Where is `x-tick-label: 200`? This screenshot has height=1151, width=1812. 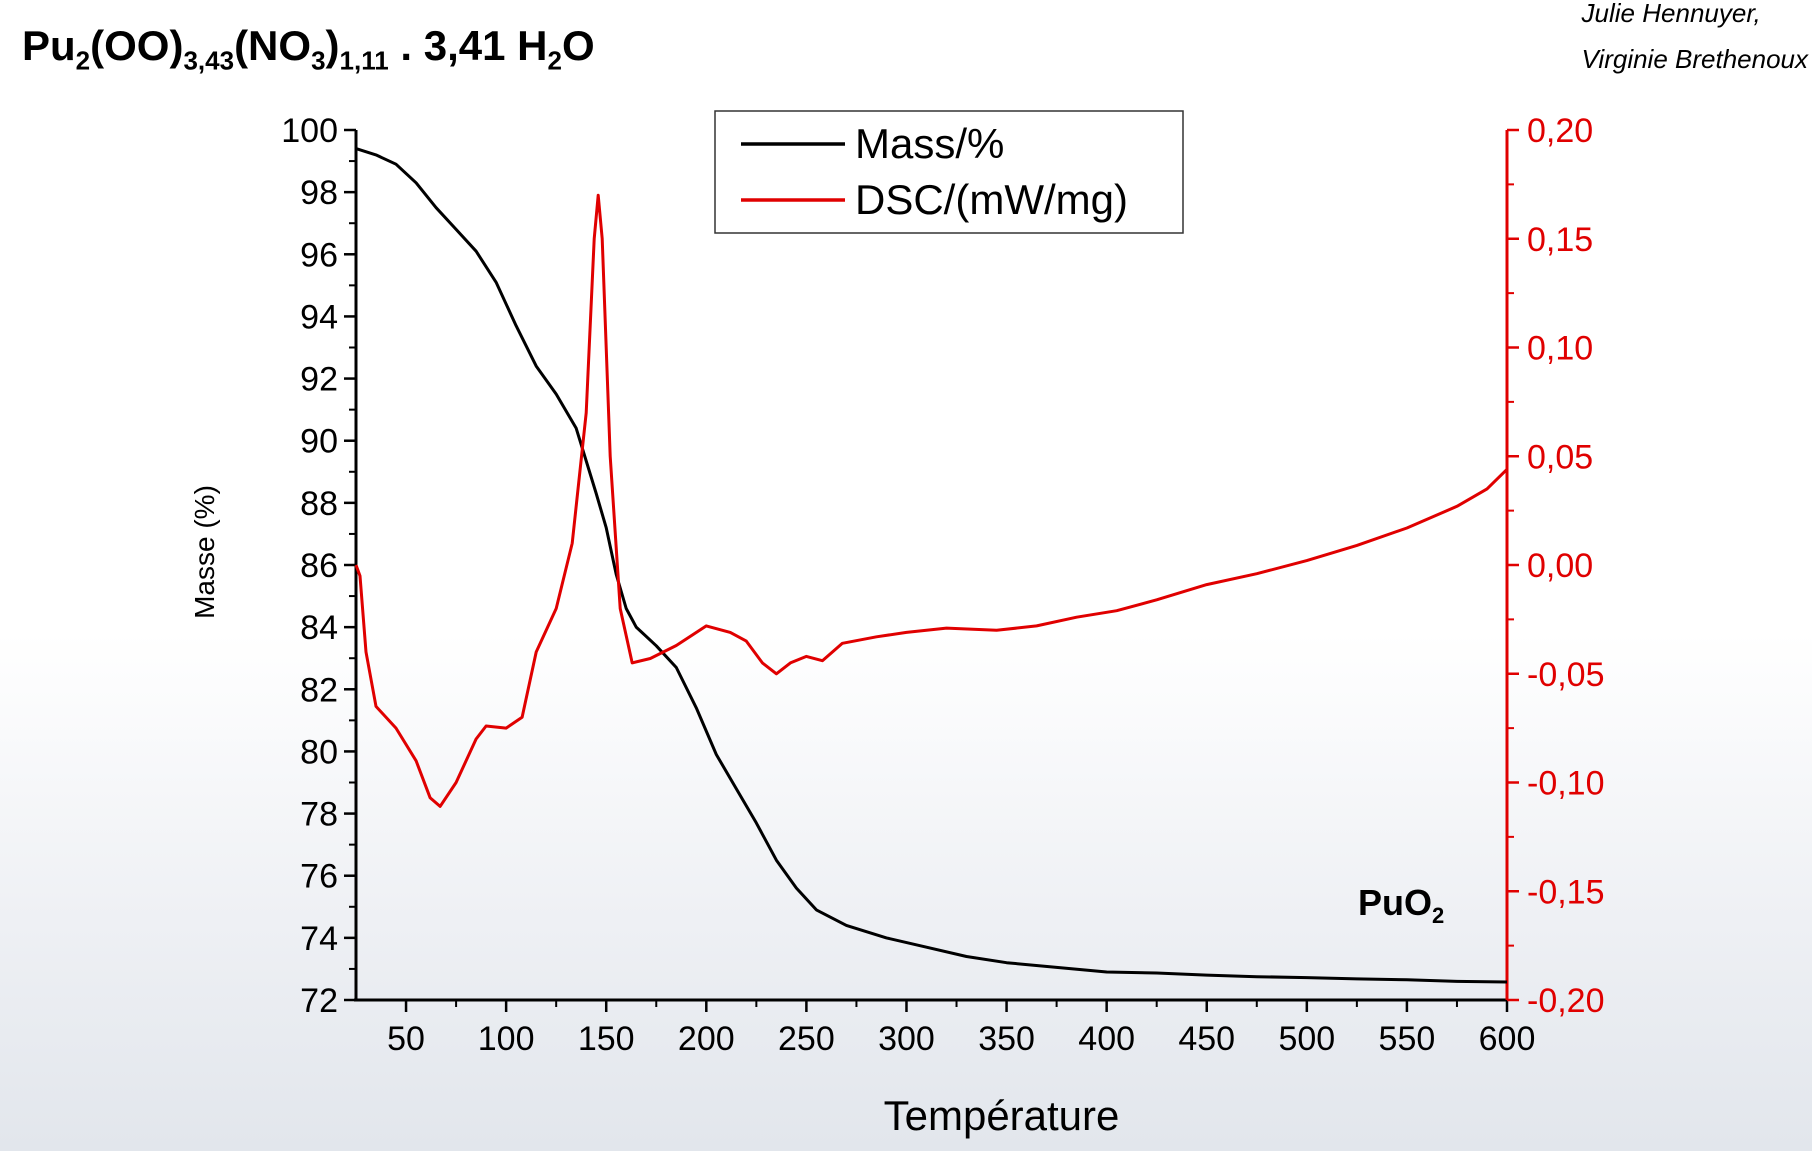 x-tick-label: 200 is located at coordinates (706, 1039).